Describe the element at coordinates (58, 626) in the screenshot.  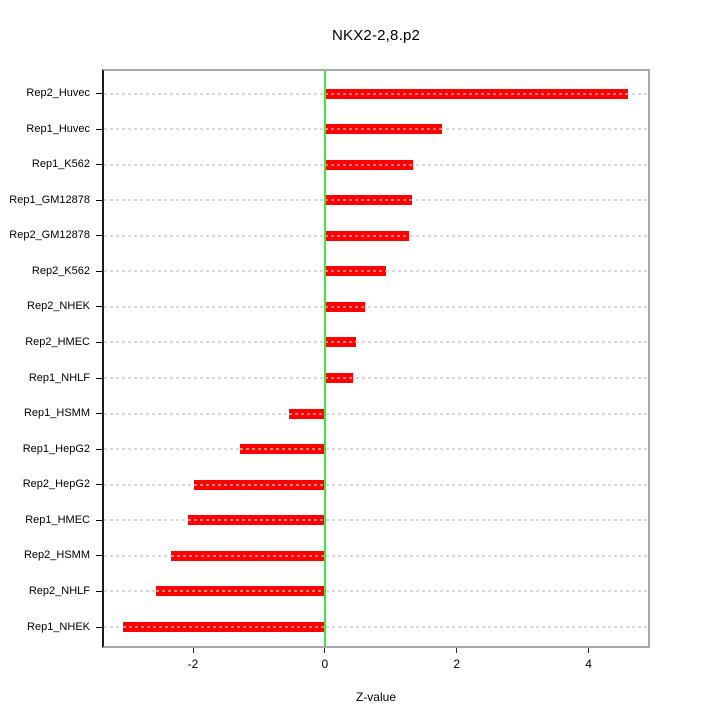
I see `y-tick-label: Rep1_NHEK` at that location.